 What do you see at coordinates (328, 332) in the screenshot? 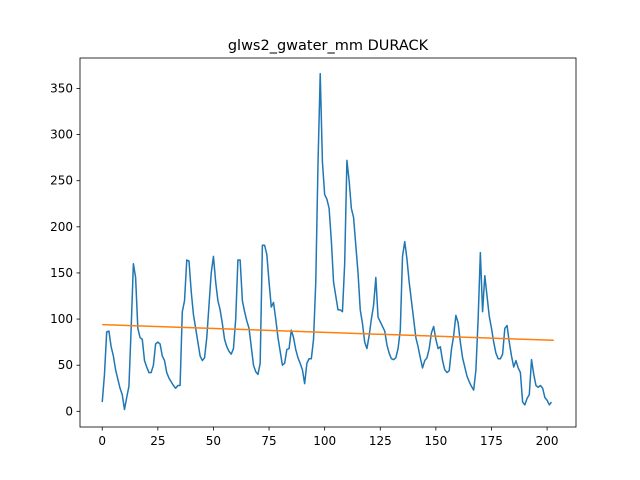
I see `series-line-trend` at bounding box center [328, 332].